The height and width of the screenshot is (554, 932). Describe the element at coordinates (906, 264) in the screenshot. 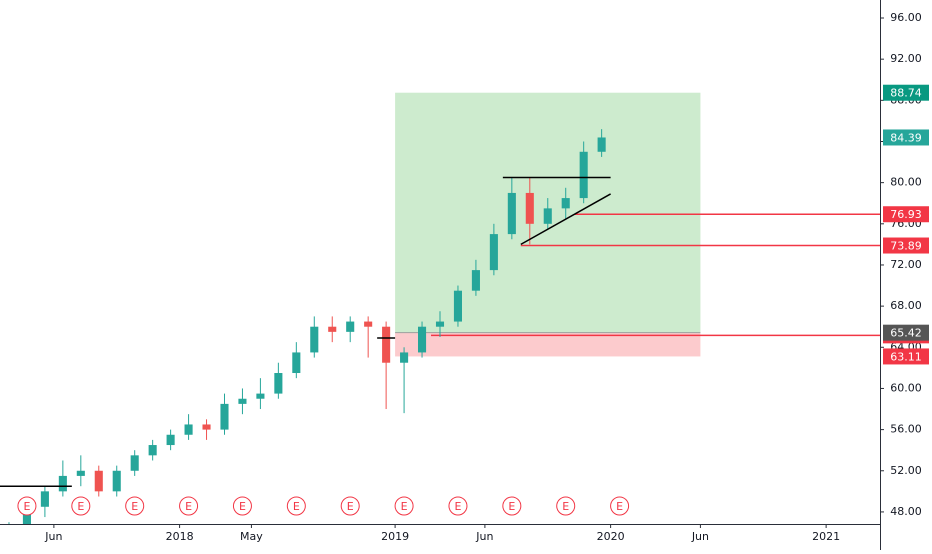

I see `y-tick-label: 72.00` at that location.